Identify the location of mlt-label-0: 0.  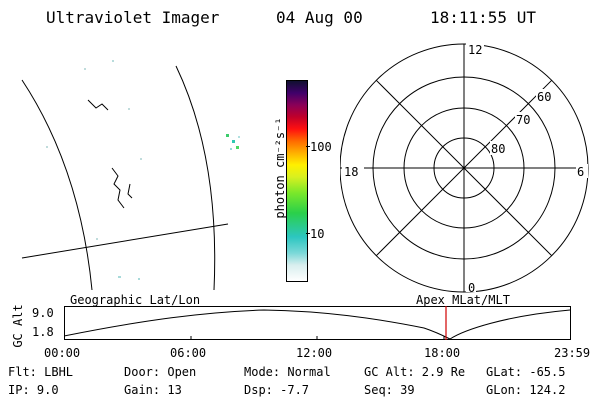
(471, 287).